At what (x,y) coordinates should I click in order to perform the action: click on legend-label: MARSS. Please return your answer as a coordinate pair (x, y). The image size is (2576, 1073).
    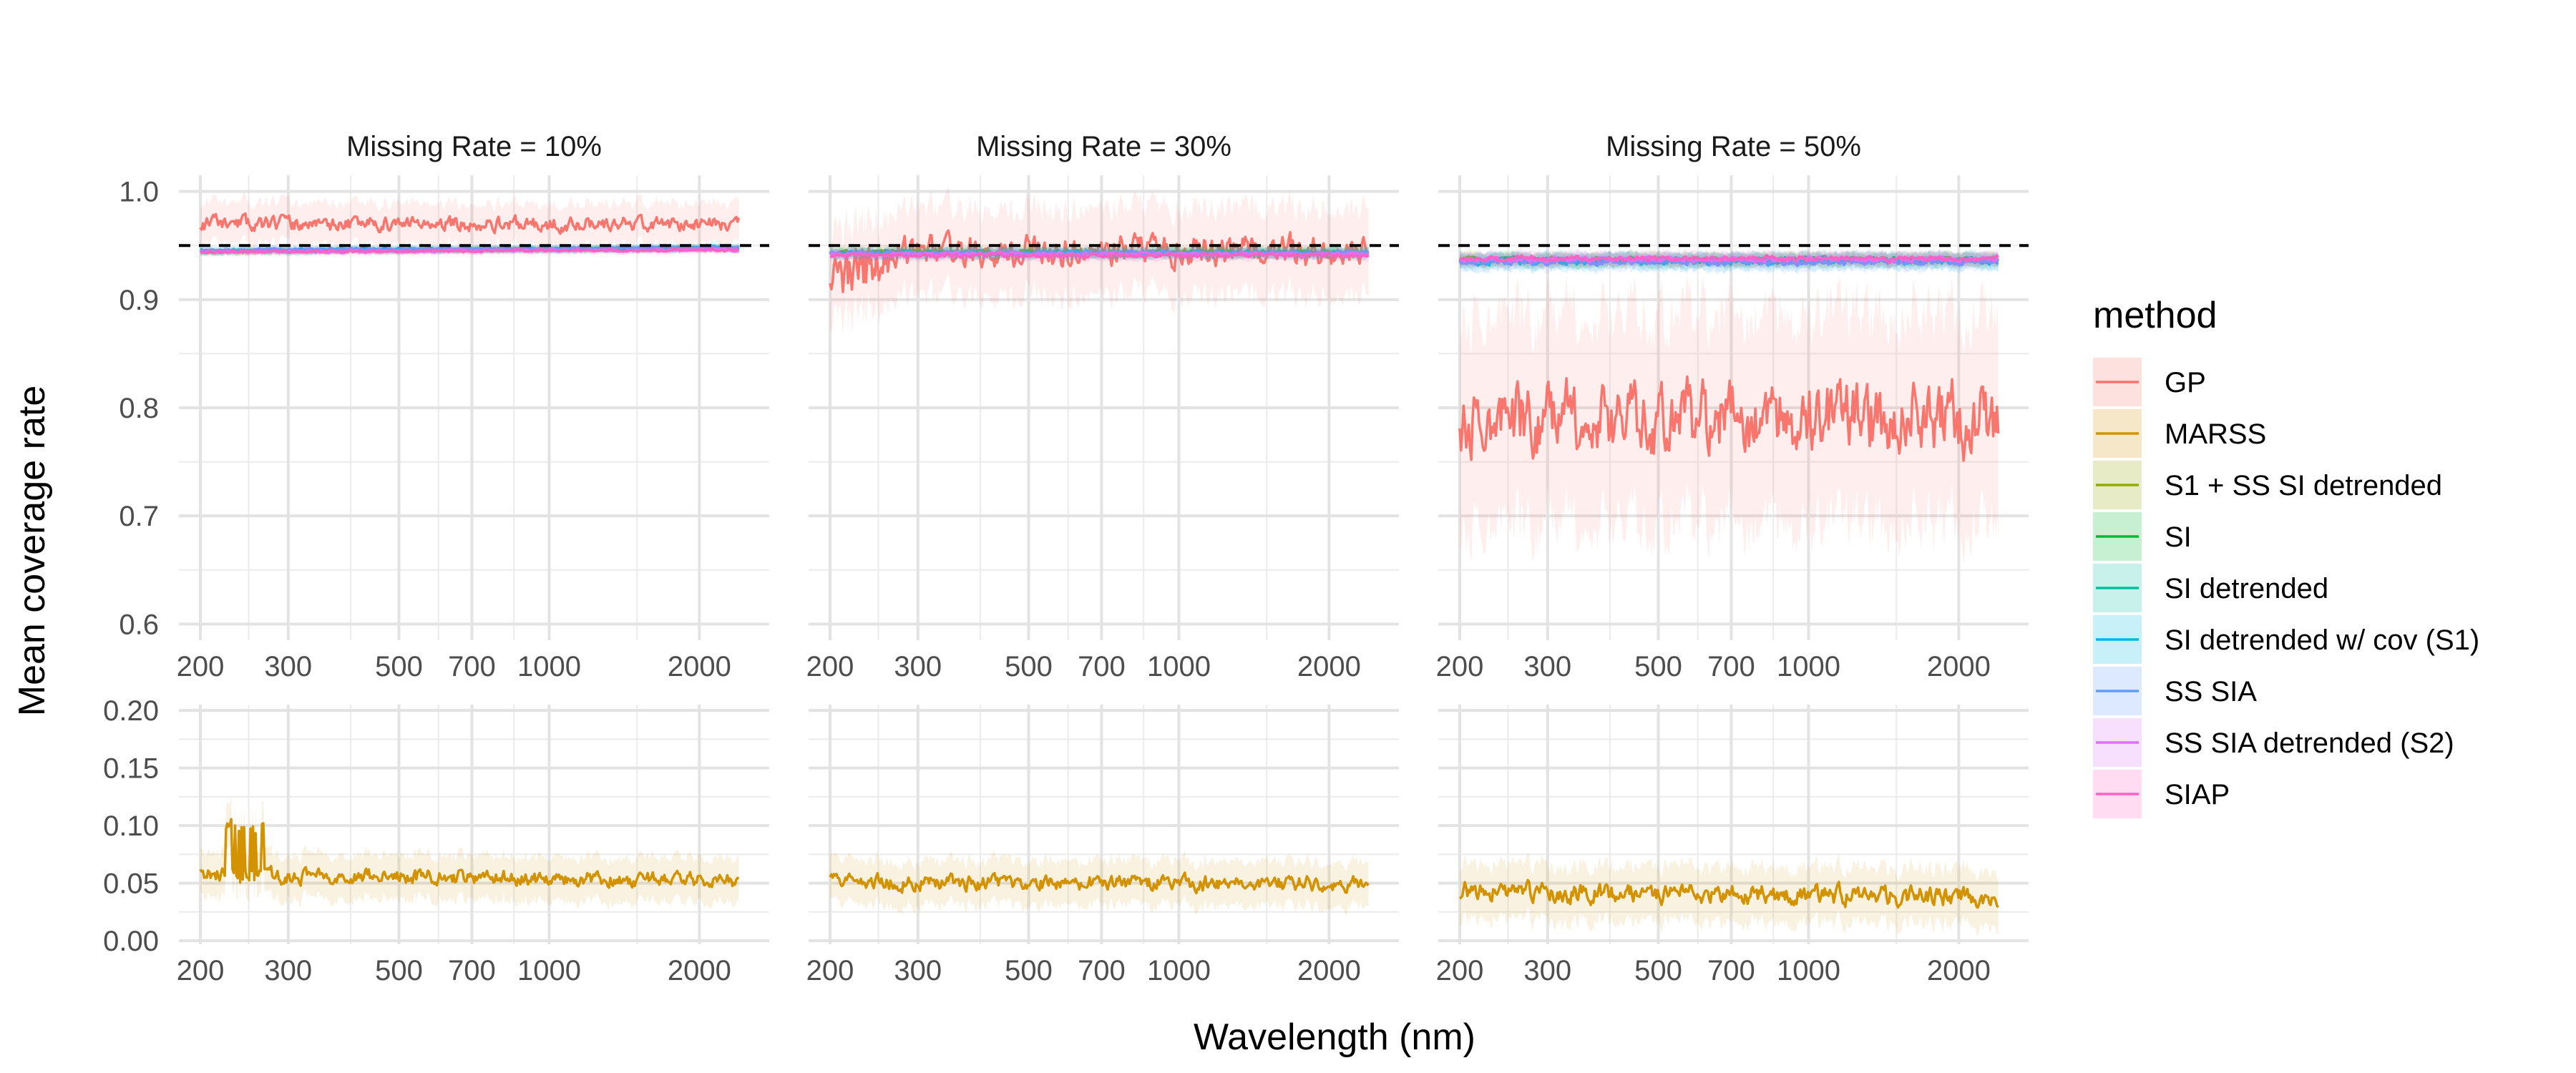
    Looking at the image, I should click on (2215, 434).